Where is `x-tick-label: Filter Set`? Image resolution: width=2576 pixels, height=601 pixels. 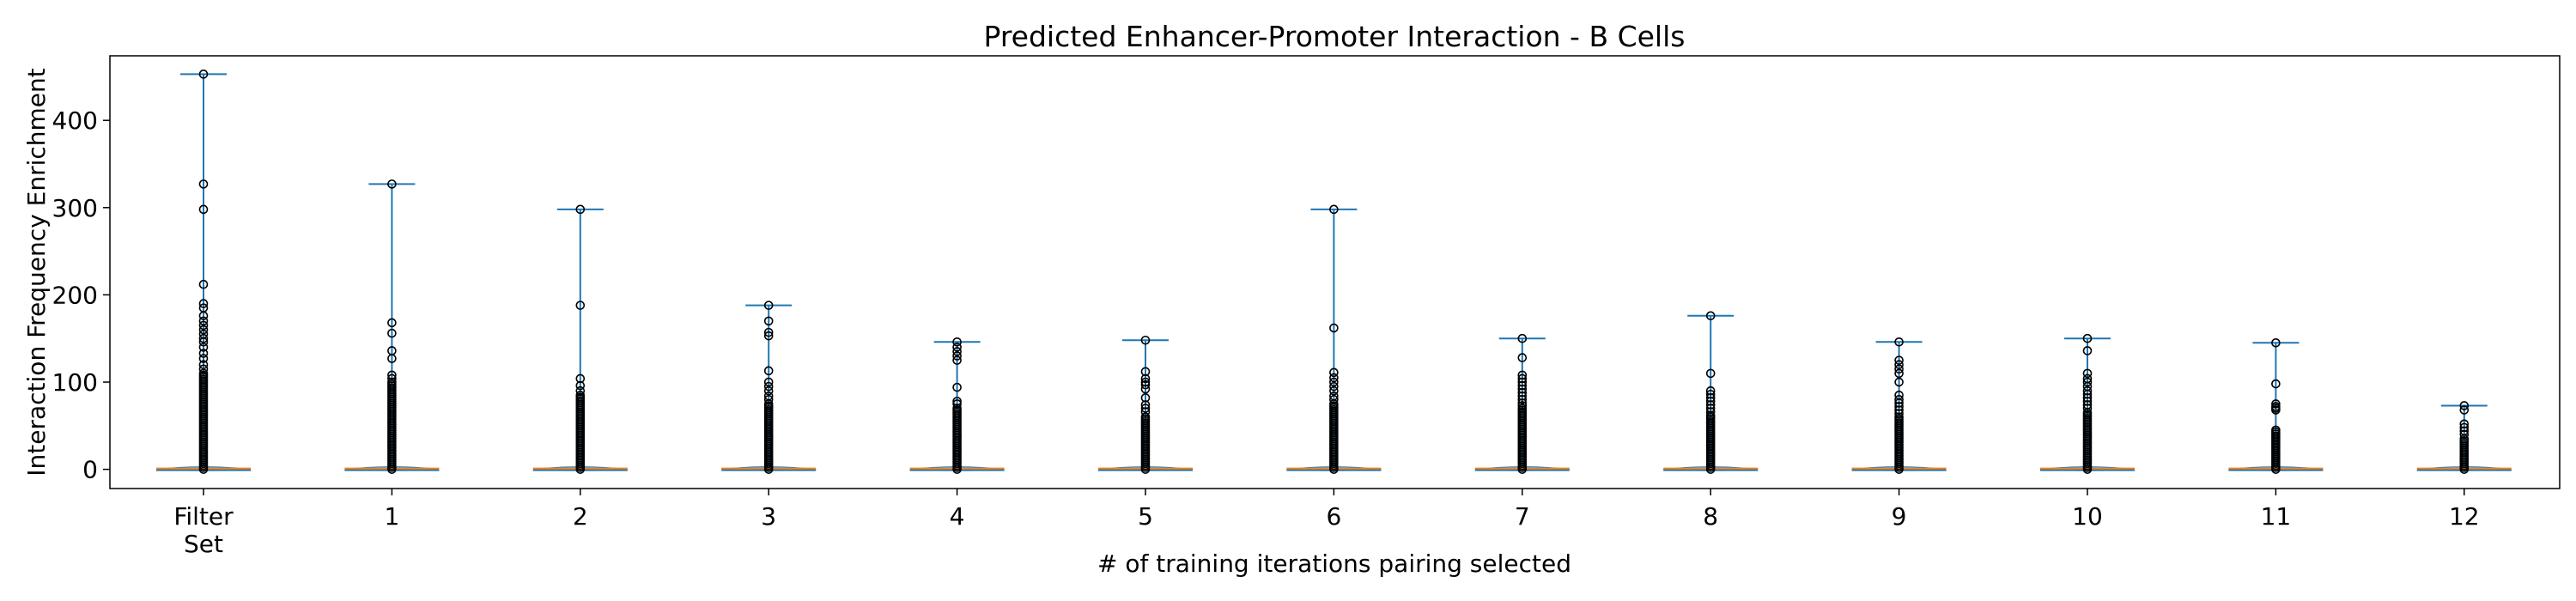
x-tick-label: Filter Set is located at coordinates (203, 530).